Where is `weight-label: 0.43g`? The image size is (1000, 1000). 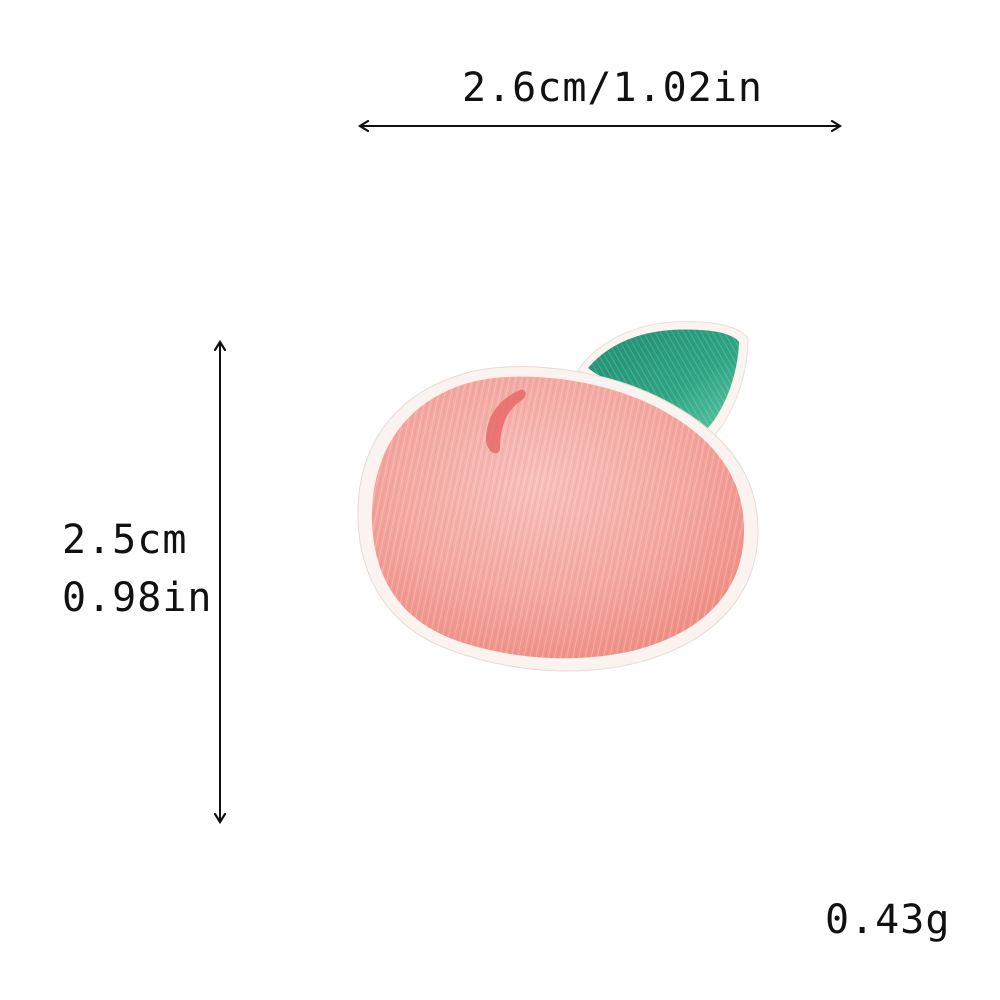
weight-label: 0.43g is located at coordinates (888, 920).